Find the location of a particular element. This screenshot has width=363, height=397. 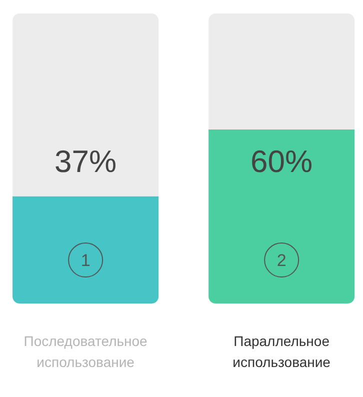

annotation: 2 is located at coordinates (281, 260).